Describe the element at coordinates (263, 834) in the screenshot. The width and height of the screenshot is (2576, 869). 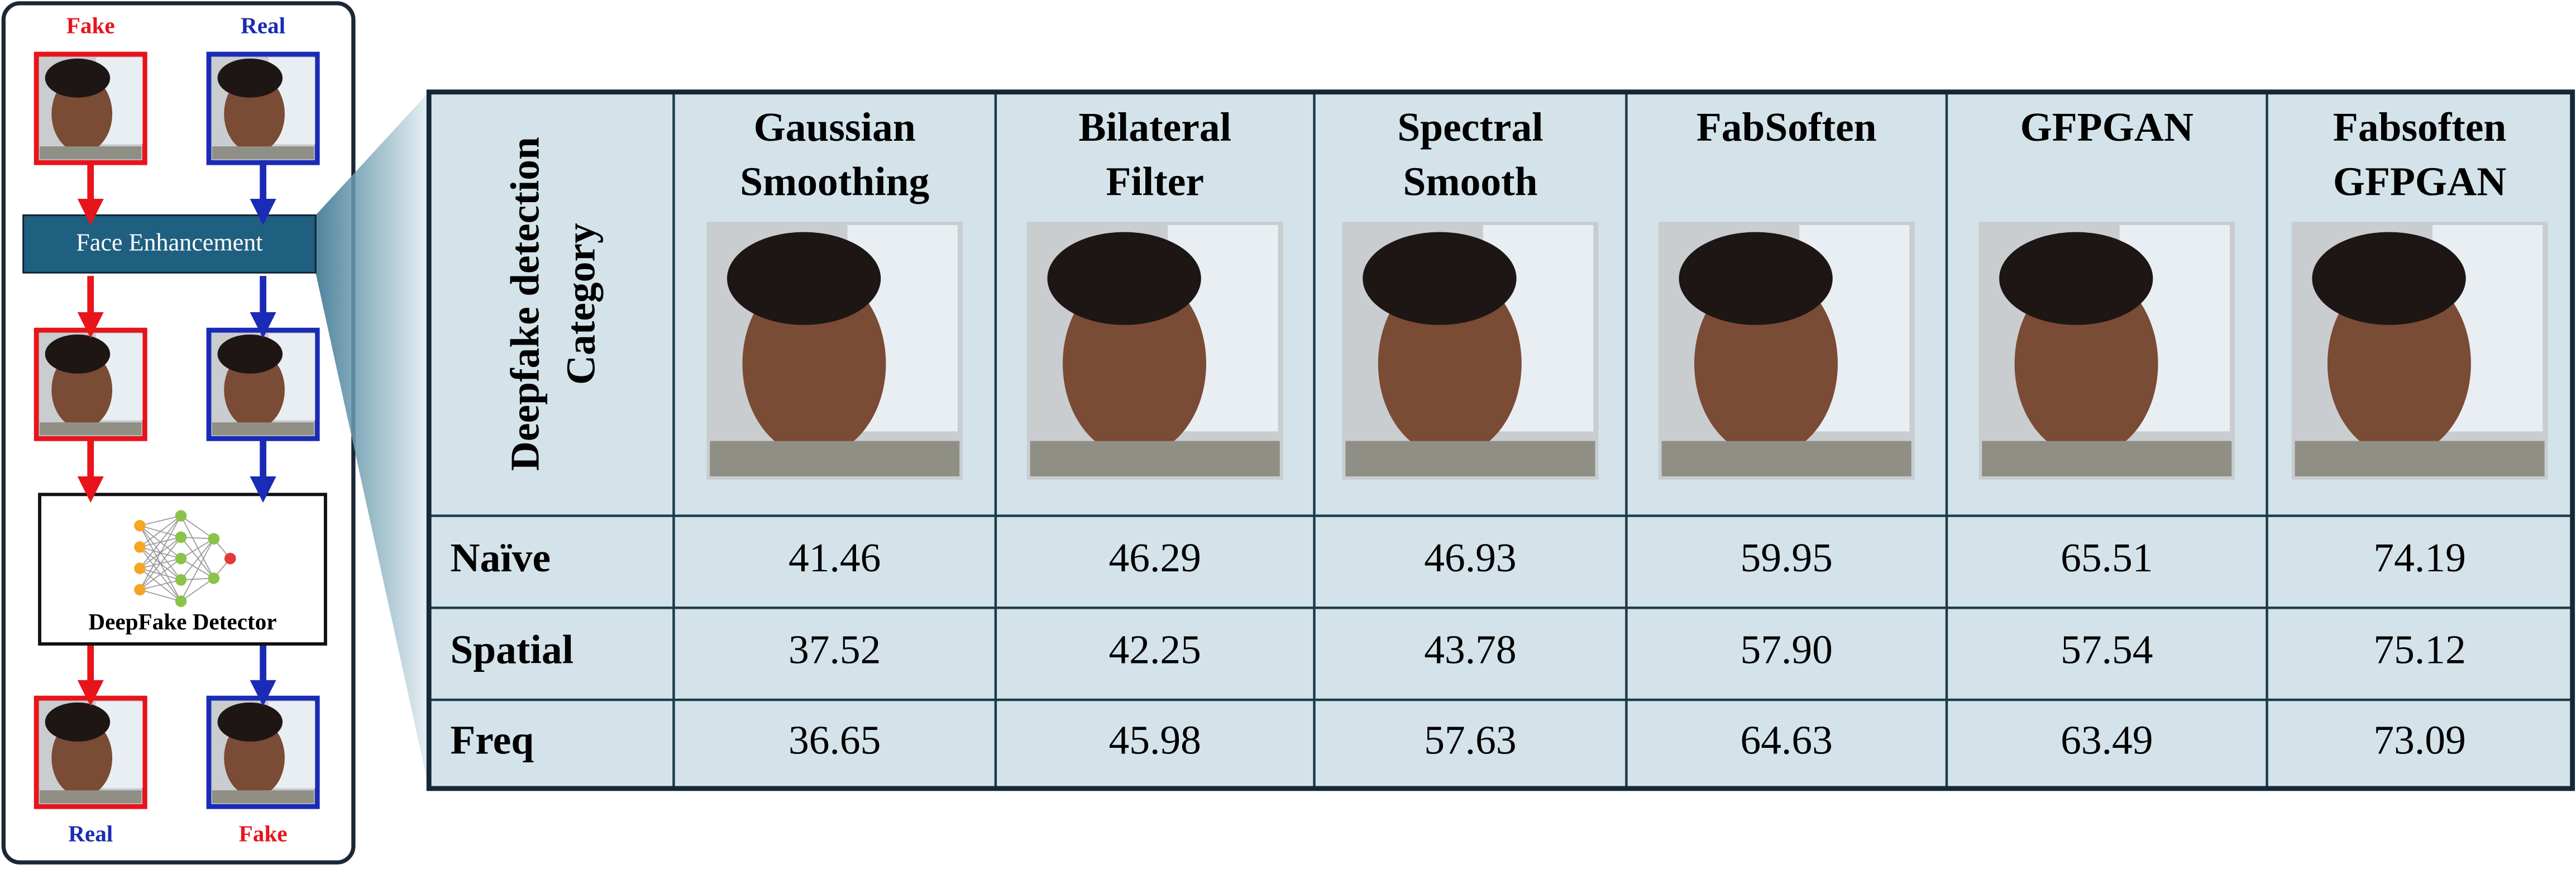
I see `output-label: Fake` at that location.